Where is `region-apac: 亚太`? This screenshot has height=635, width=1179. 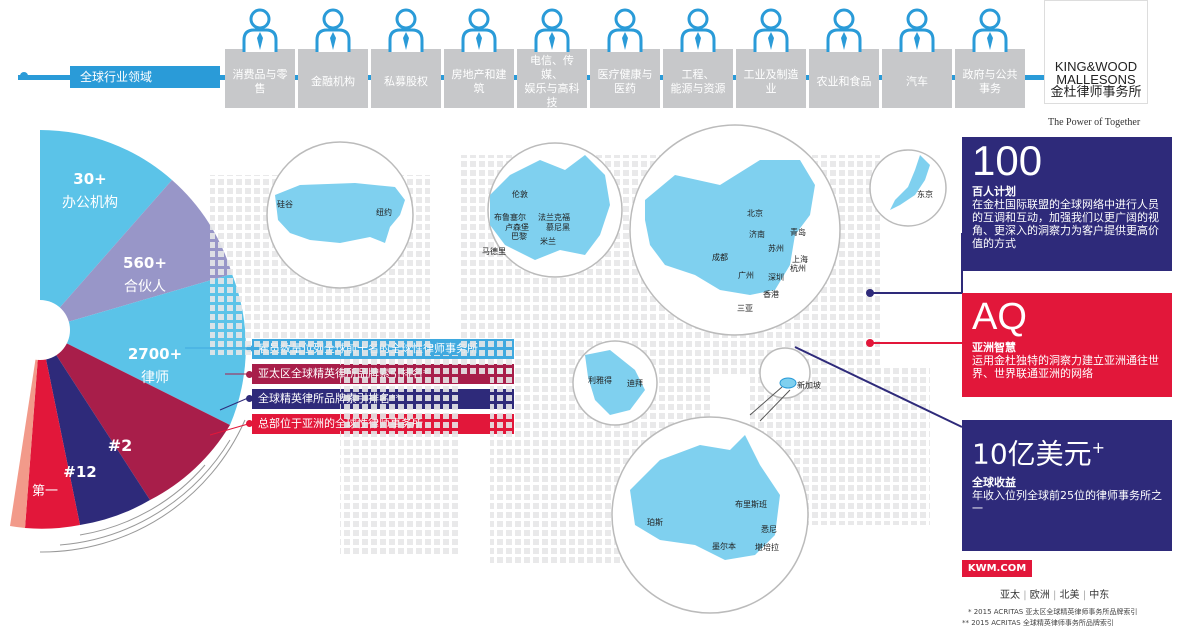 region-apac: 亚太 is located at coordinates (1010, 595).